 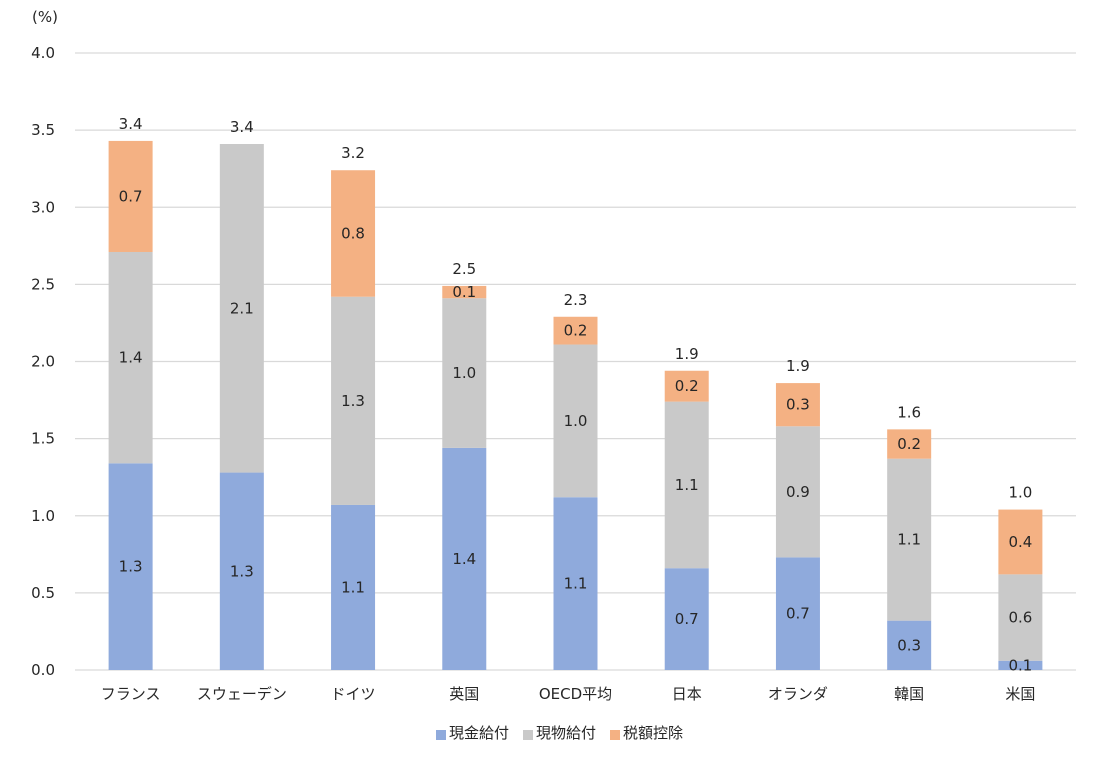 I want to click on y-tick-label: 0.0, so click(x=43, y=670).